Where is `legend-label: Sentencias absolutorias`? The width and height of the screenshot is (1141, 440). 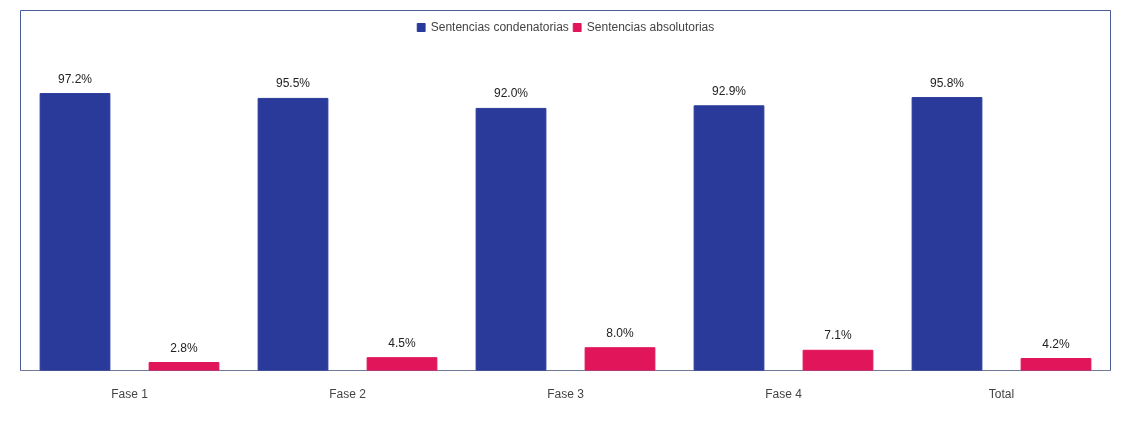
legend-label: Sentencias absolutorias is located at coordinates (650, 27).